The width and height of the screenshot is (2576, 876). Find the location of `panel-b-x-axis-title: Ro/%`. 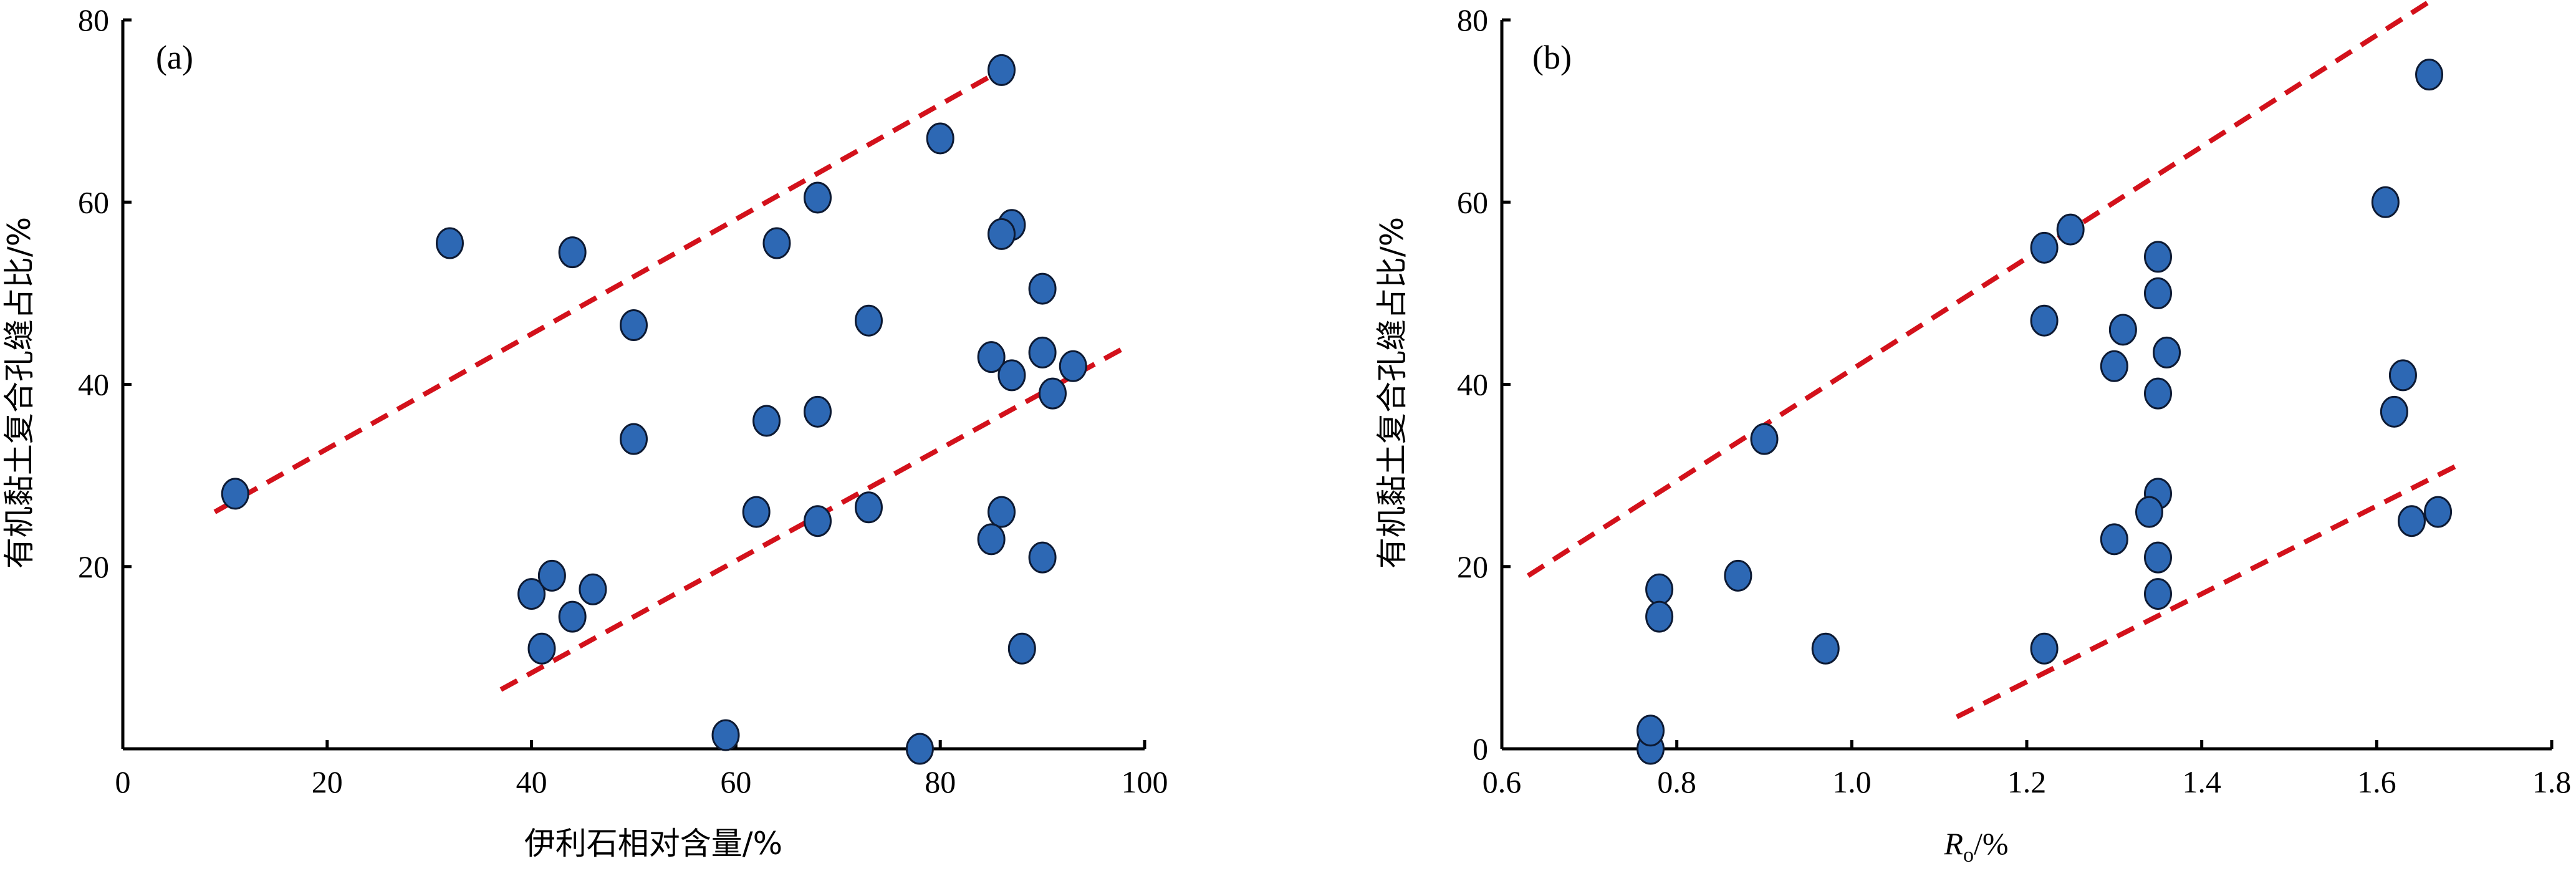

panel-b-x-axis-title: Ro/% is located at coordinates (1975, 847).